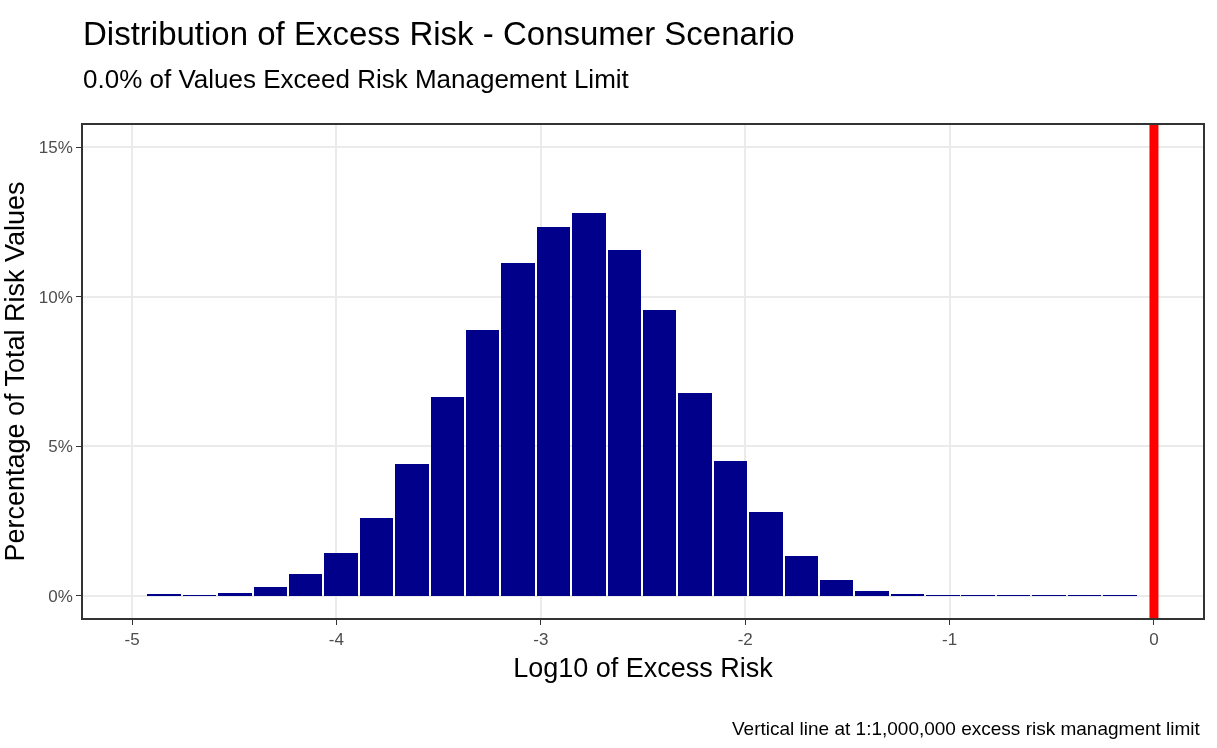 The height and width of the screenshot is (748, 1217). What do you see at coordinates (439, 33) in the screenshot?
I see `chart-title: Distribution of Excess Risk - Consumer Scenario` at bounding box center [439, 33].